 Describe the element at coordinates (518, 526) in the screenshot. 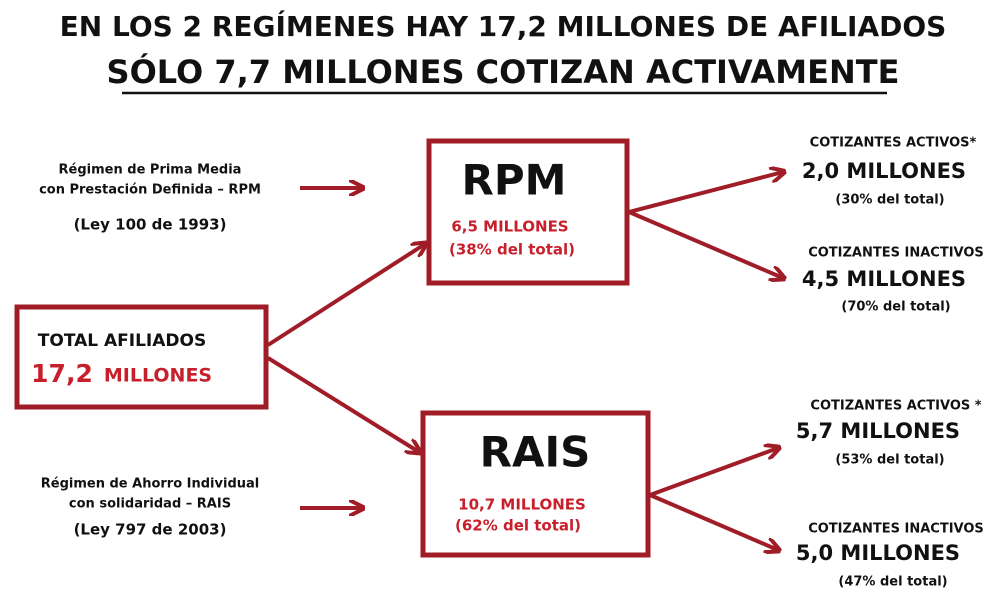

I see `regime-share: (62% del total)` at that location.